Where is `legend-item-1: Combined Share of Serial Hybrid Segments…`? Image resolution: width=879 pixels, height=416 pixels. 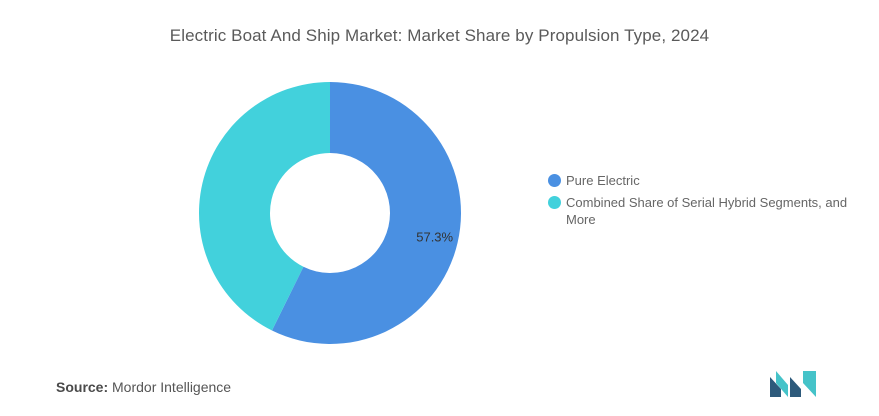 legend-item-1: Combined Share of Serial Hybrid Segments… is located at coordinates (708, 211).